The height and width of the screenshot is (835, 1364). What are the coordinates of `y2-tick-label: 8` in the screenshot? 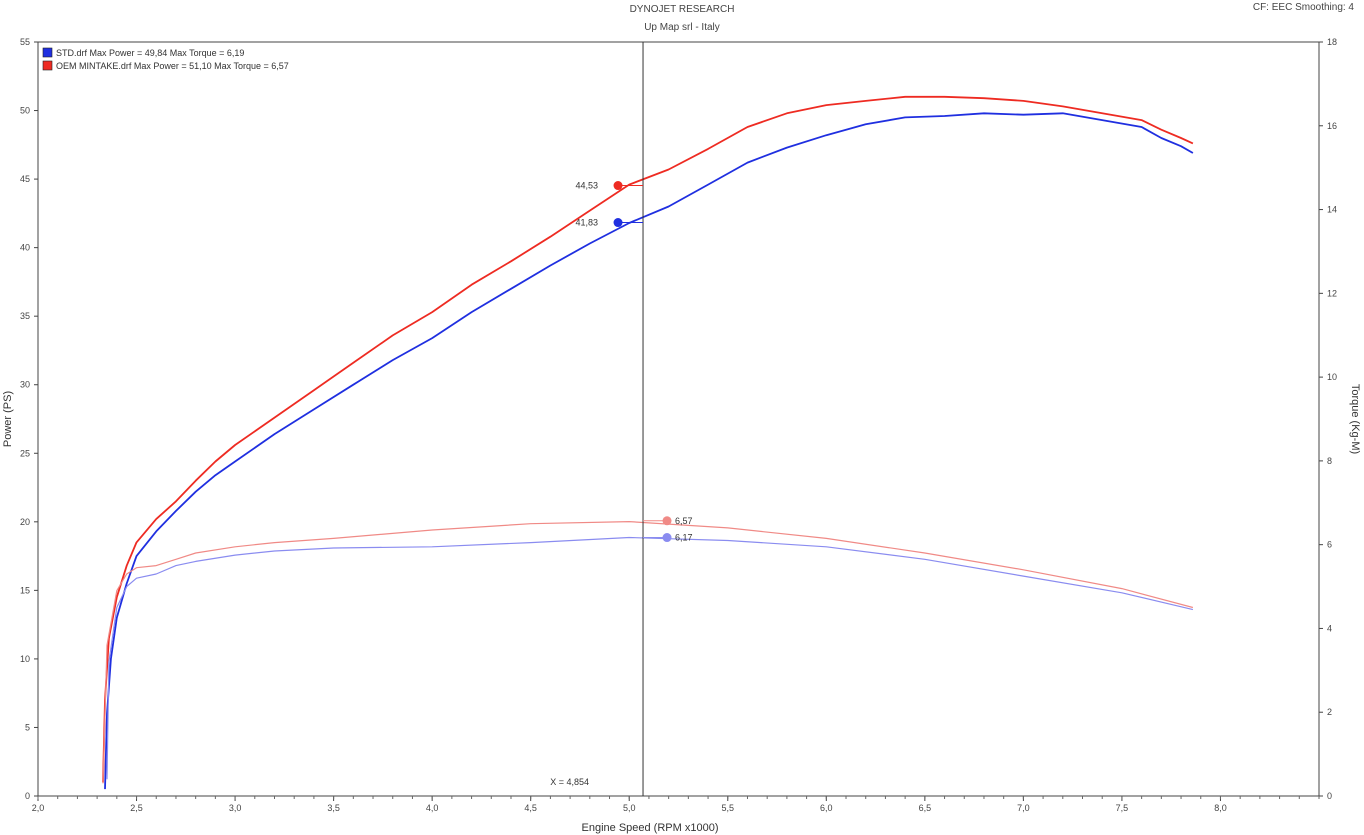 It's located at (1329, 461).